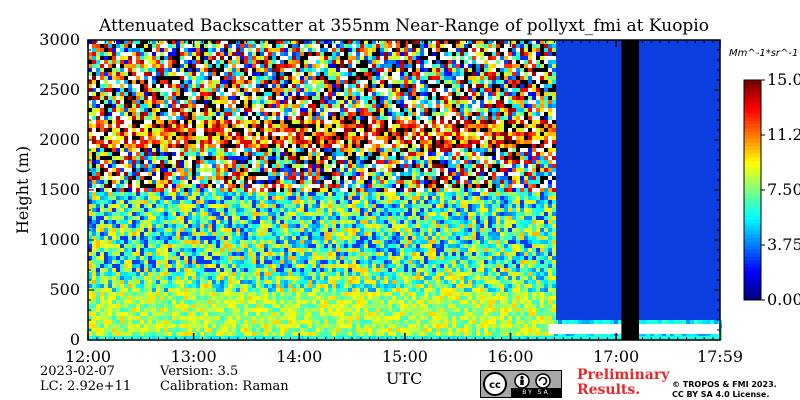  I want to click on preliminary-results-label: Preliminary Results., so click(623, 382).